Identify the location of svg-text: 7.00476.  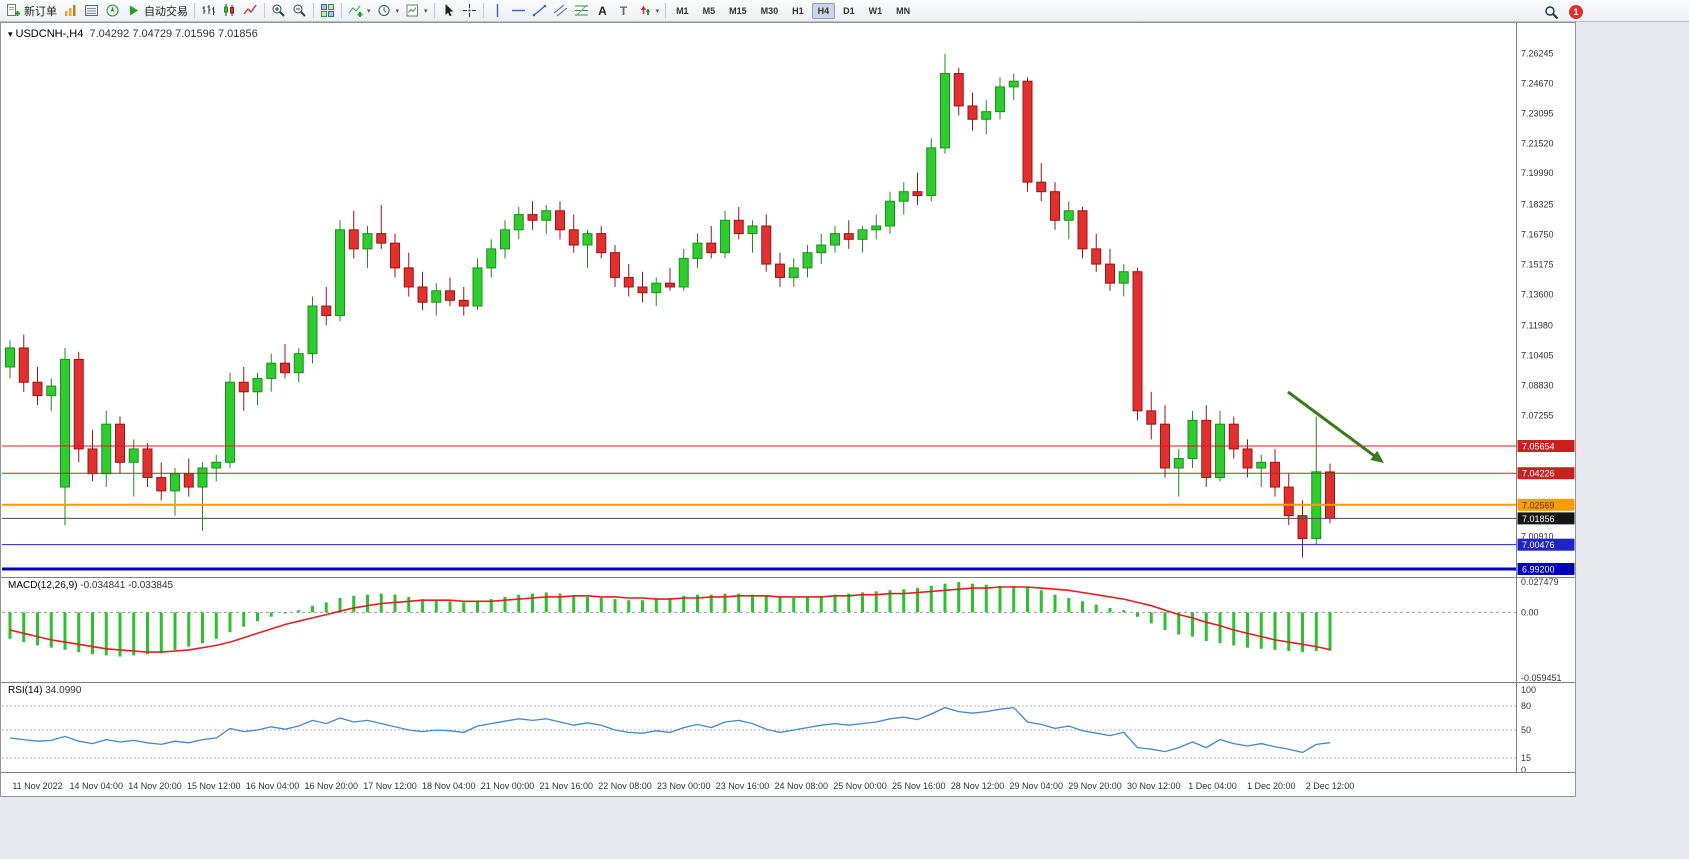
(1538, 545).